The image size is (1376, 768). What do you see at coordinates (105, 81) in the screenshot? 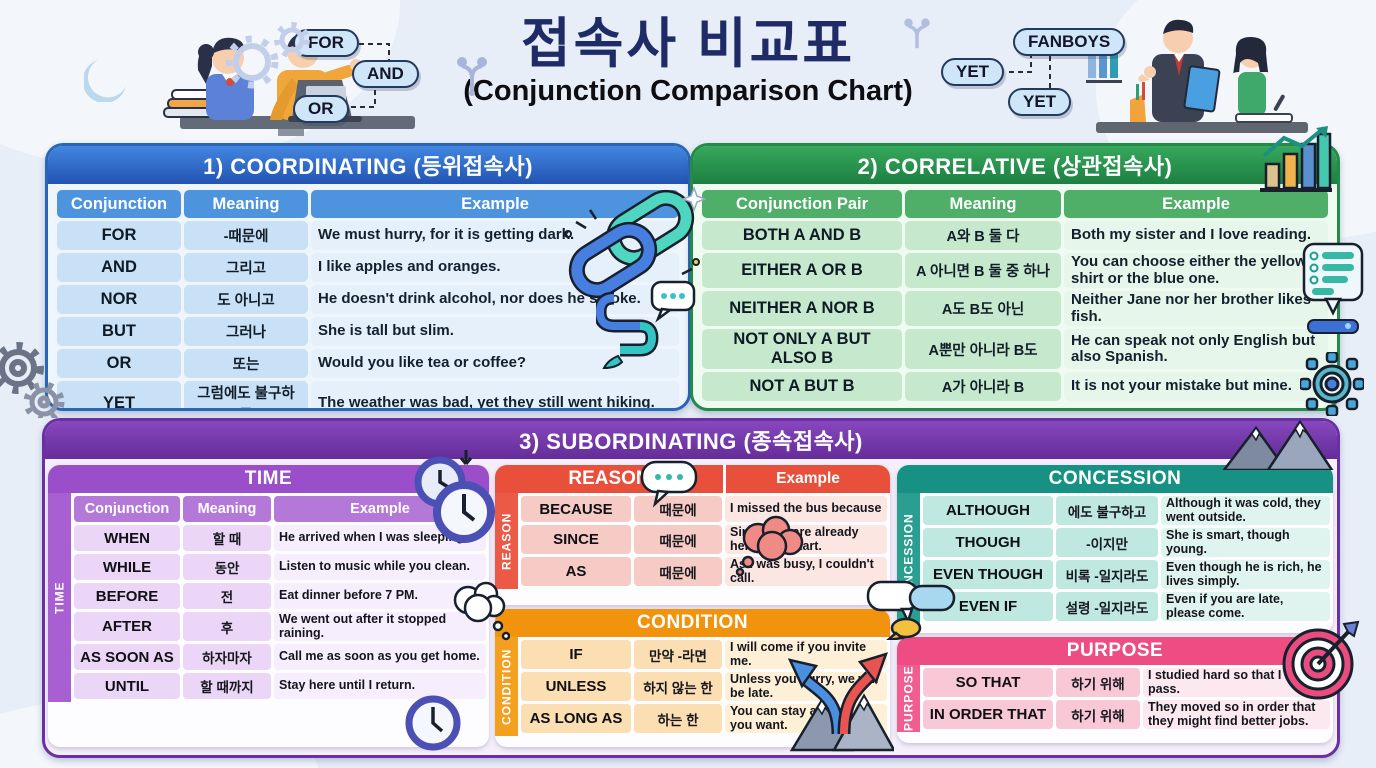
I see `crescent-icon` at bounding box center [105, 81].